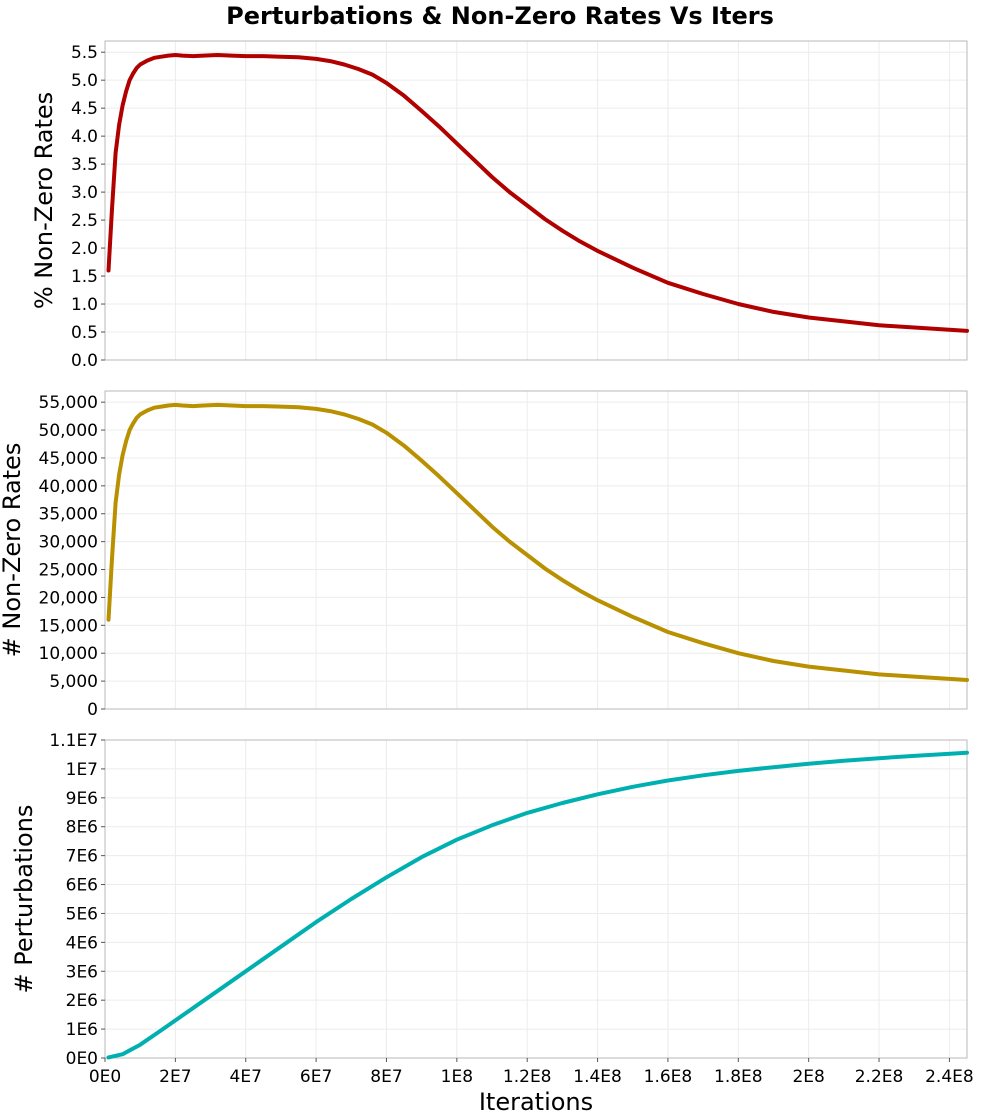  What do you see at coordinates (949, 1077) in the screenshot?
I see `x-tick-label: 2.4E8` at bounding box center [949, 1077].